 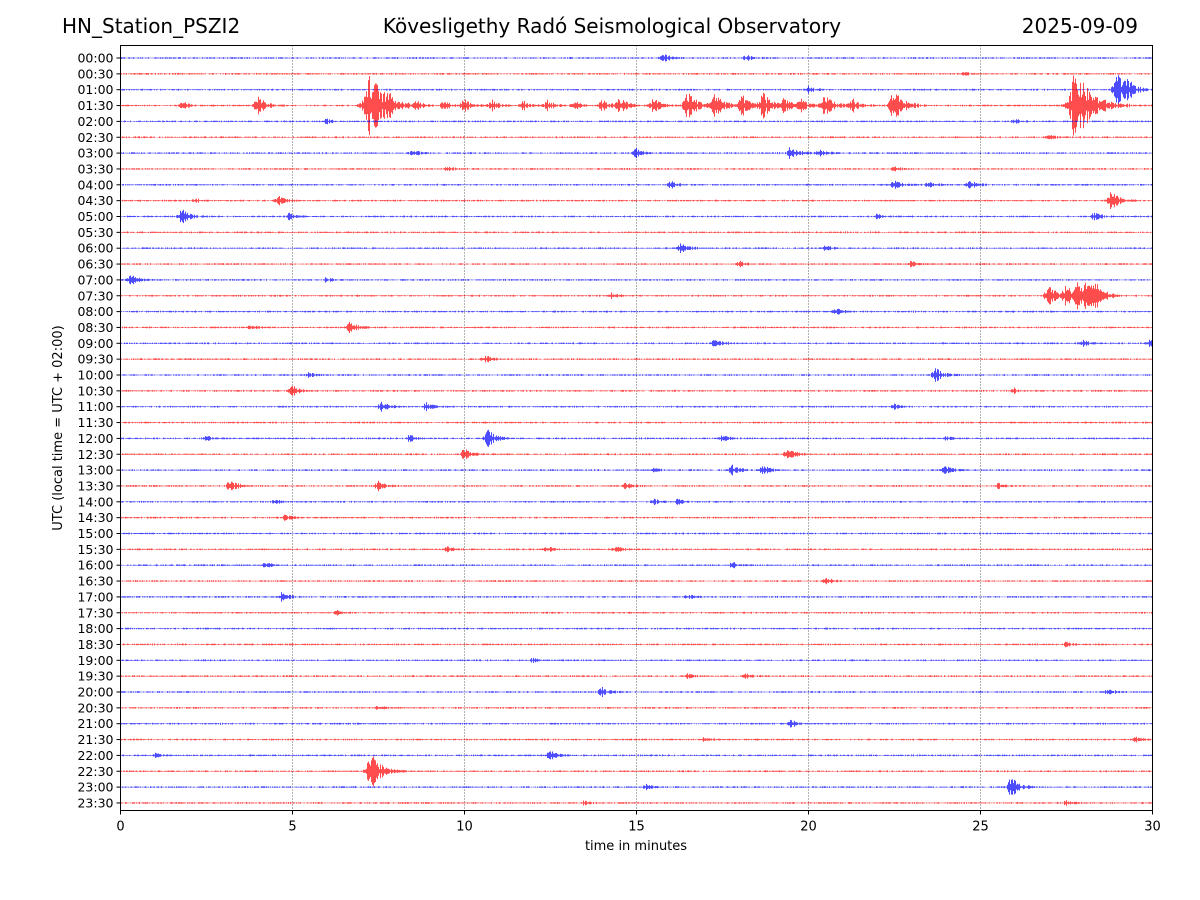 I want to click on y-tick-label: 20:30, so click(x=95, y=707).